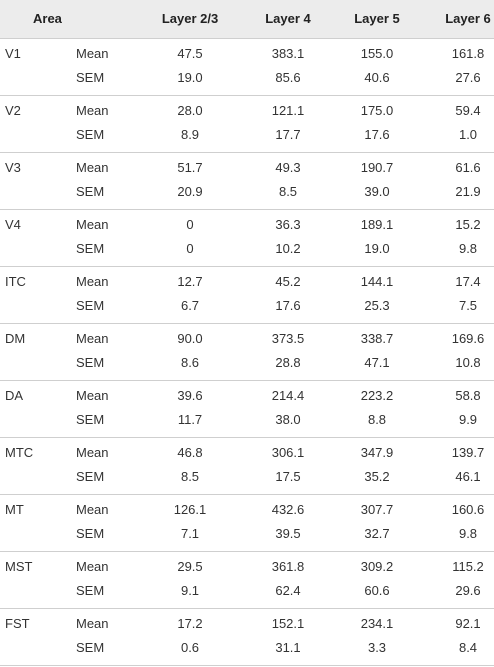 The image size is (494, 667). What do you see at coordinates (288, 281) in the screenshot?
I see `mean-value-layer-4: 45.2` at bounding box center [288, 281].